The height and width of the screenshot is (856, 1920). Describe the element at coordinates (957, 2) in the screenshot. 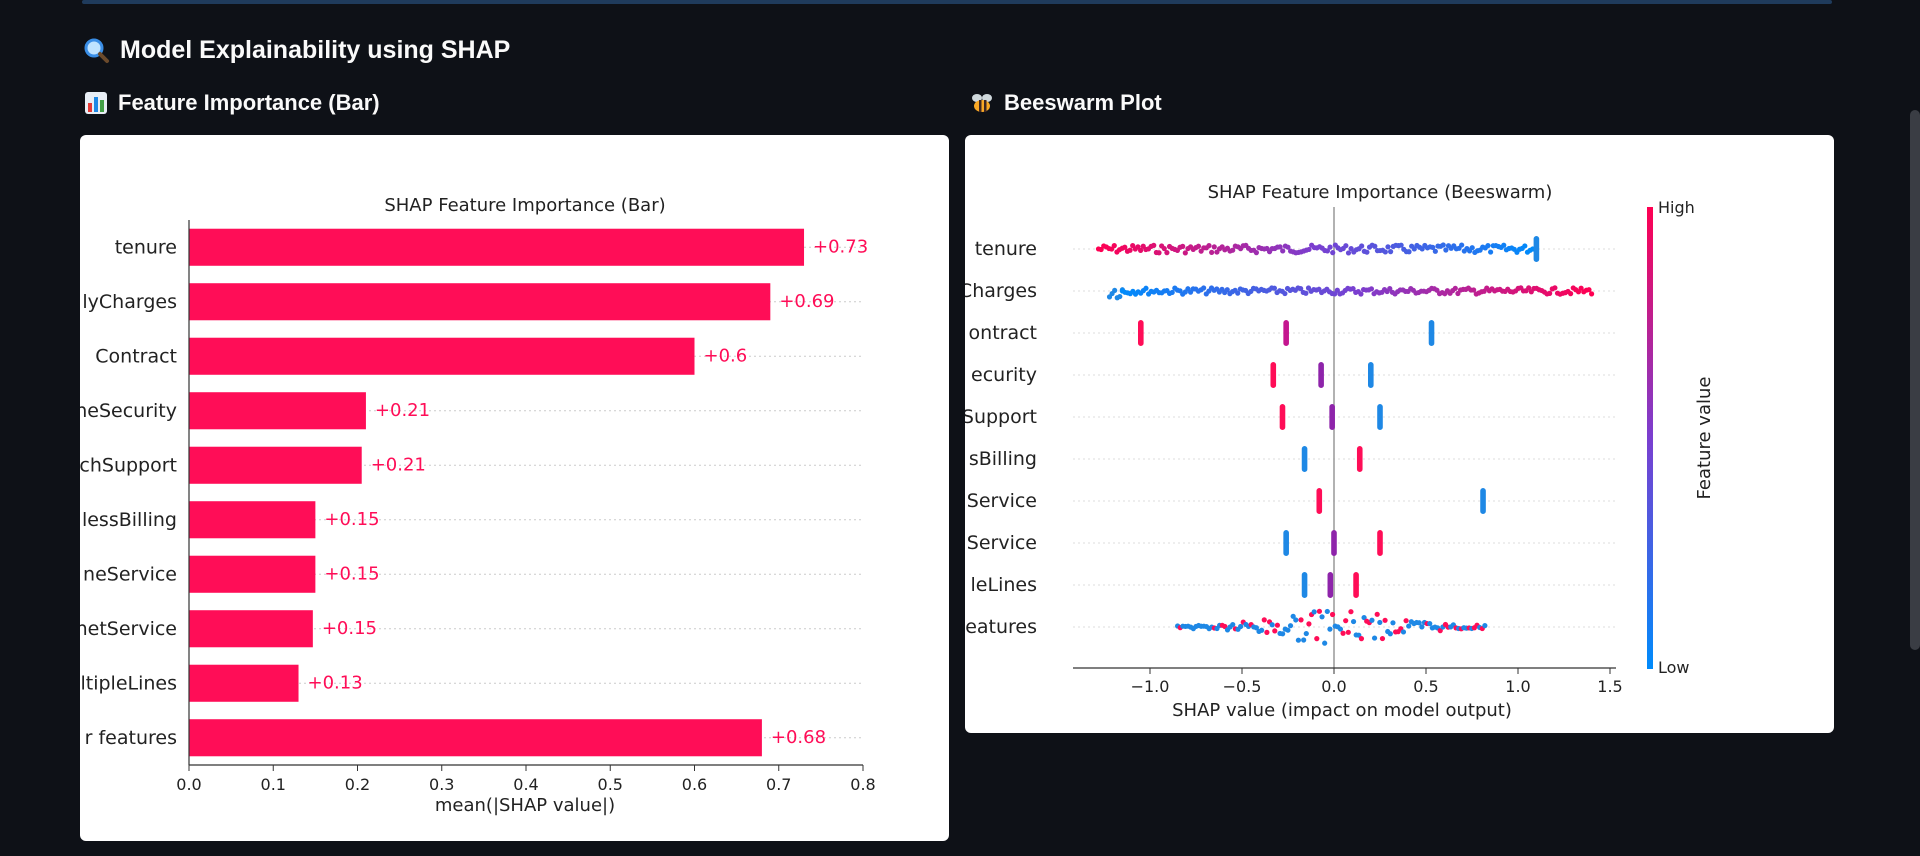

I see `top-divider` at that location.